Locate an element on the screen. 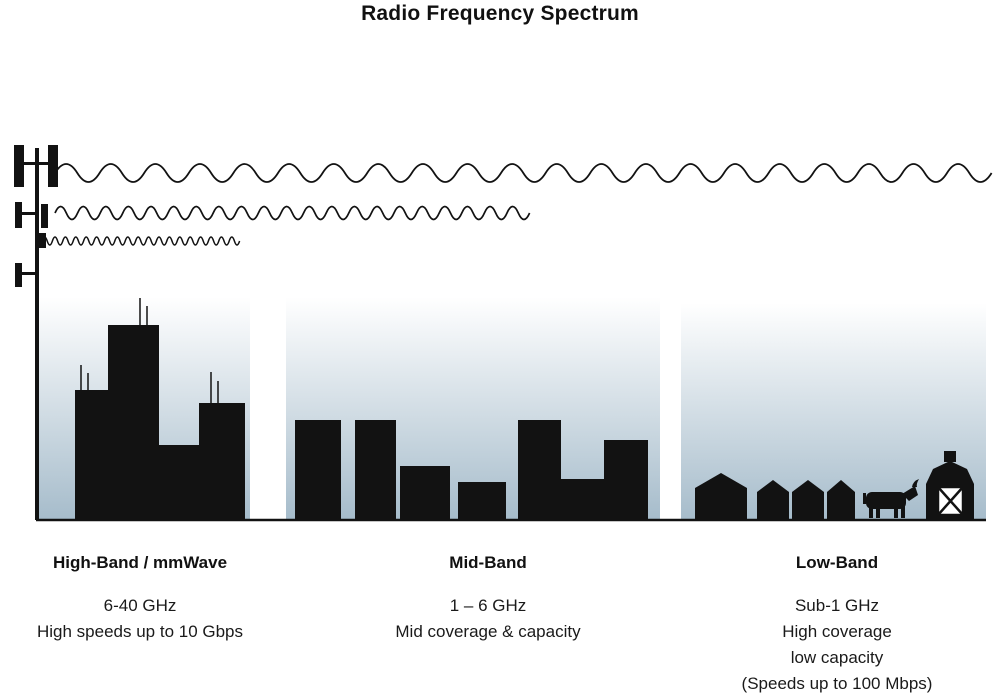 Image resolution: width=1000 pixels, height=700 pixels. band-description: Mid coverage & capacity is located at coordinates (488, 631).